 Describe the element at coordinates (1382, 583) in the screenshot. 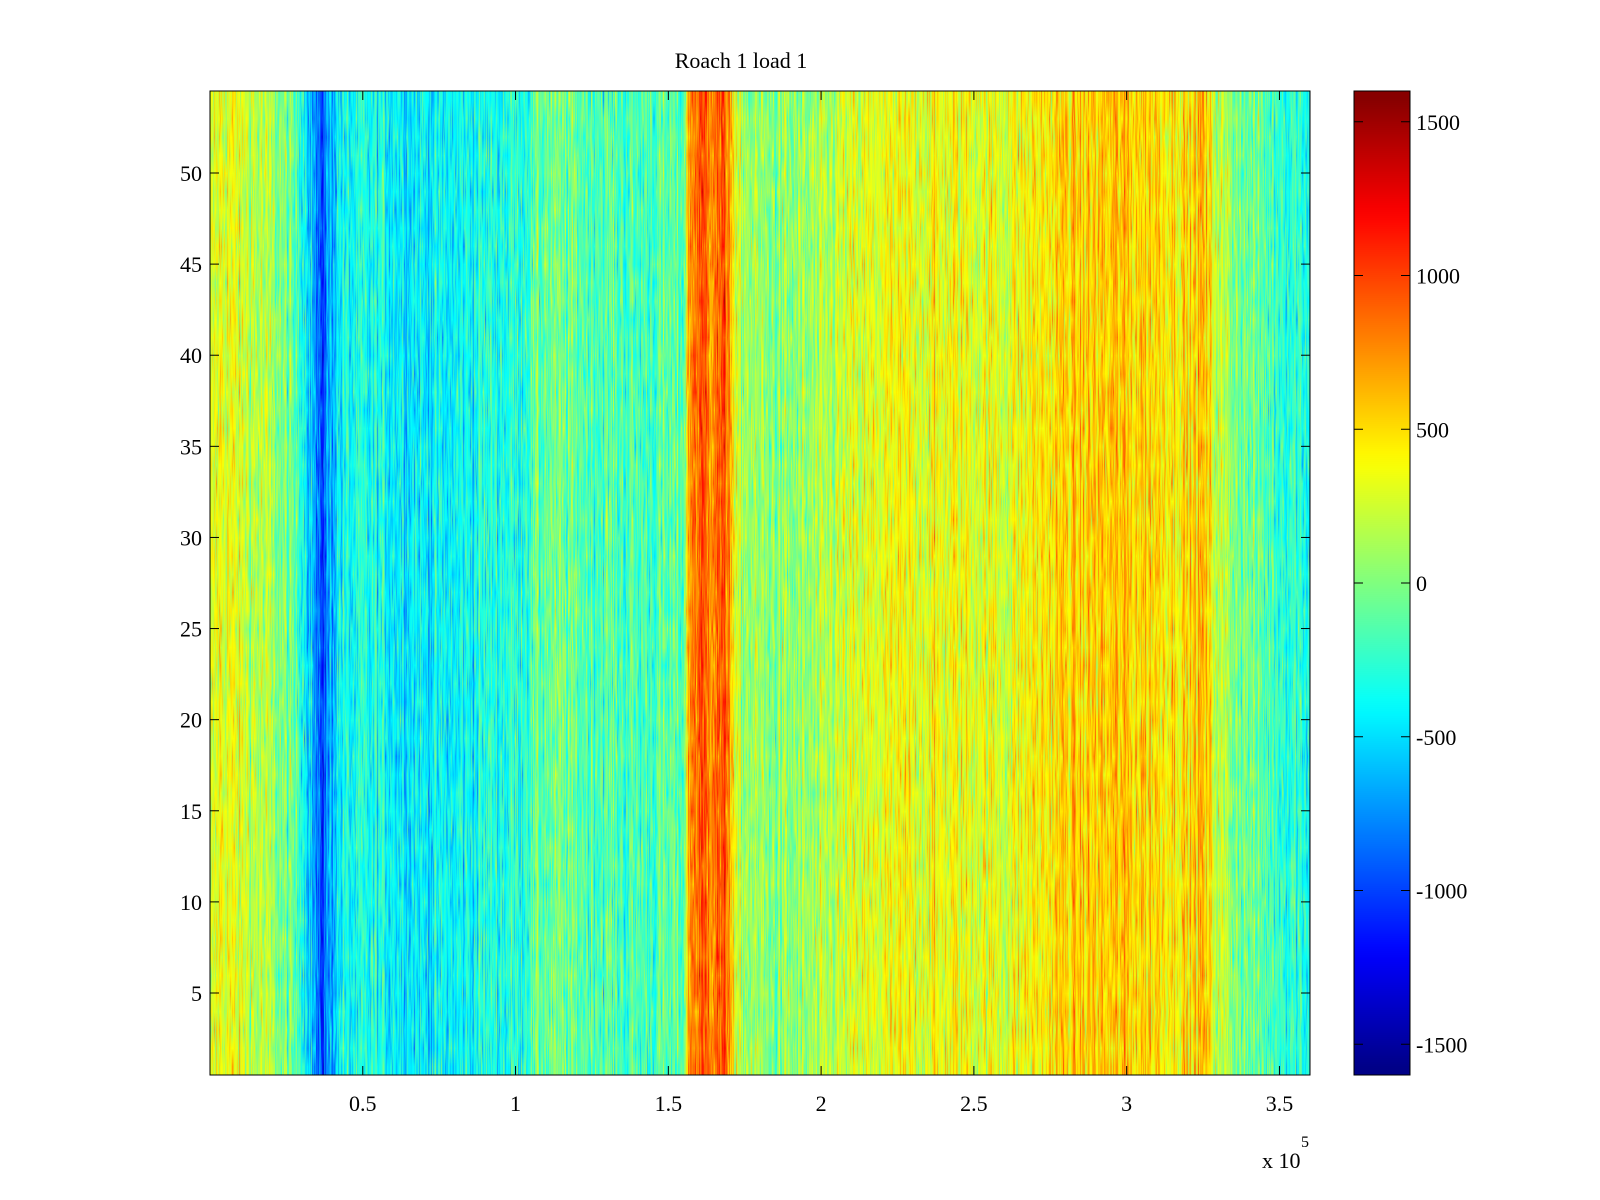

I see `colorbar` at that location.